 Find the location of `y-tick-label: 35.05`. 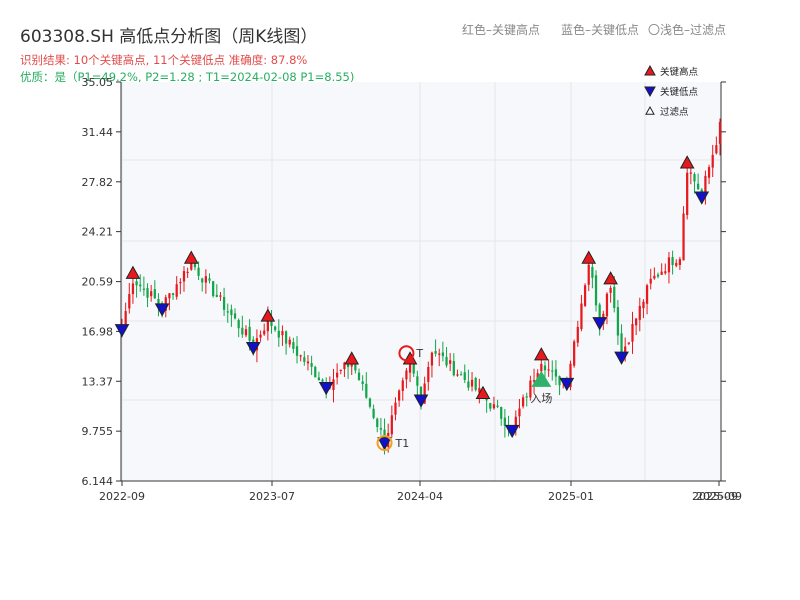

y-tick-label: 35.05 is located at coordinates (98, 82).